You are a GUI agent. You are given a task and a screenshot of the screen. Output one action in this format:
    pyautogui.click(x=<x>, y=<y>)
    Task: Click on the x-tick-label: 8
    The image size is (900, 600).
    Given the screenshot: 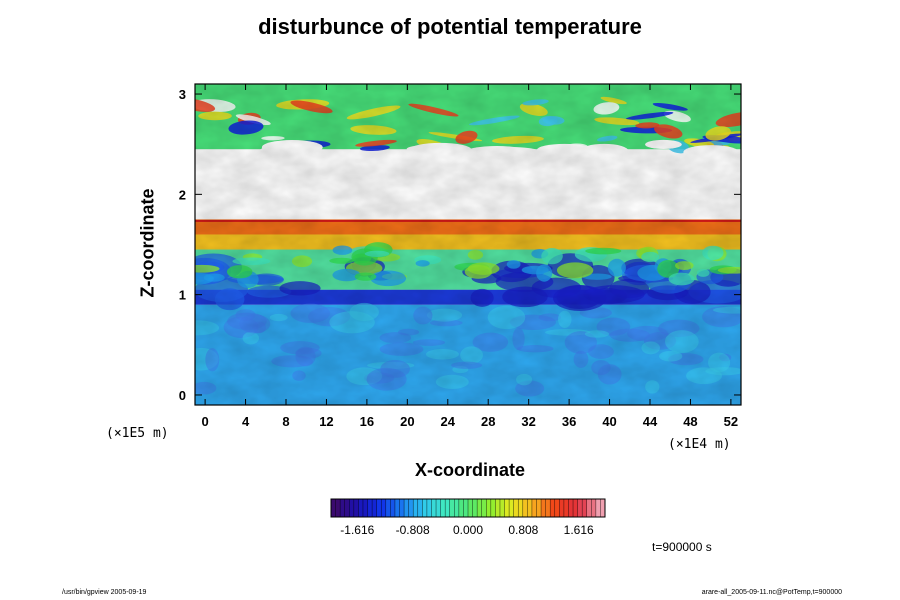 What is the action you would take?
    pyautogui.click(x=285, y=421)
    